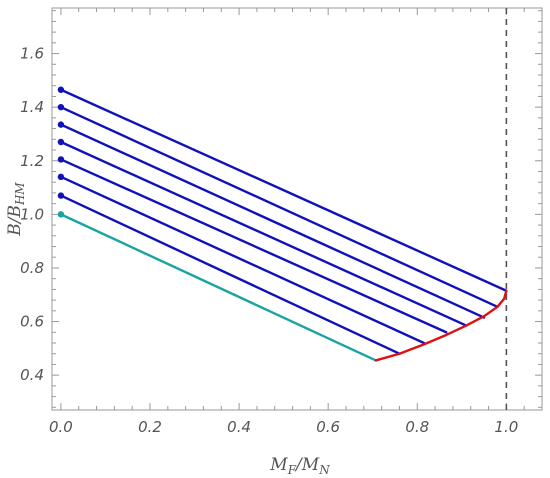 The width and height of the screenshot is (550, 478). Describe the element at coordinates (441, 325) in the screenshot. I see `series-line` at that location.